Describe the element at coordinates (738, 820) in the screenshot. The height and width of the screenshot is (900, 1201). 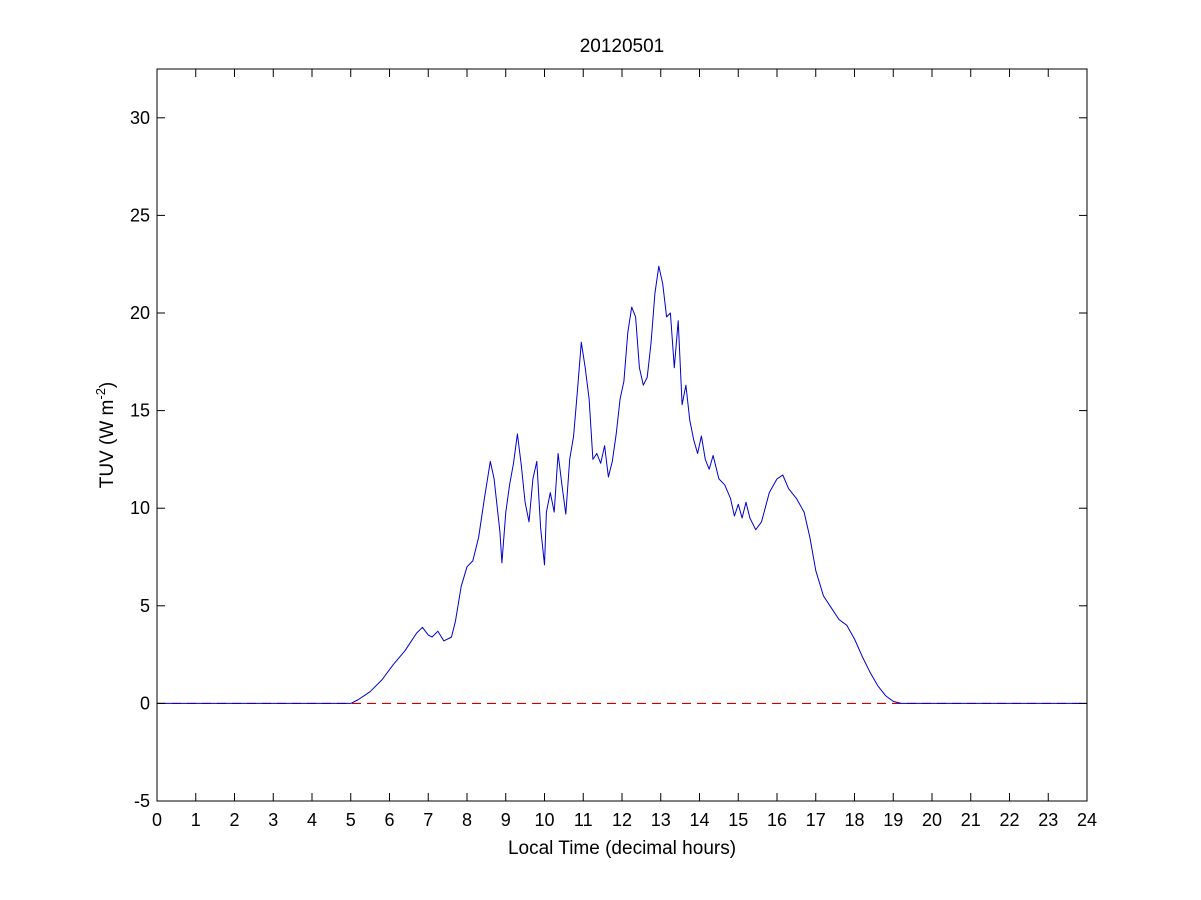
I see `x-tick-label: 15` at that location.